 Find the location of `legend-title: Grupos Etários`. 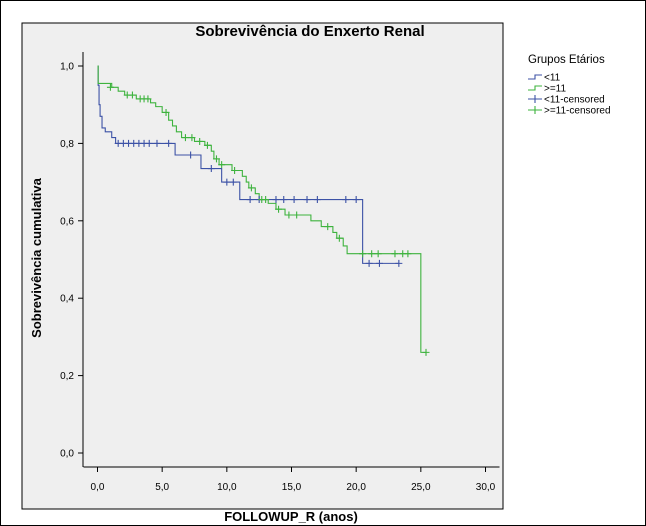

legend-title: Grupos Etários is located at coordinates (566, 60).